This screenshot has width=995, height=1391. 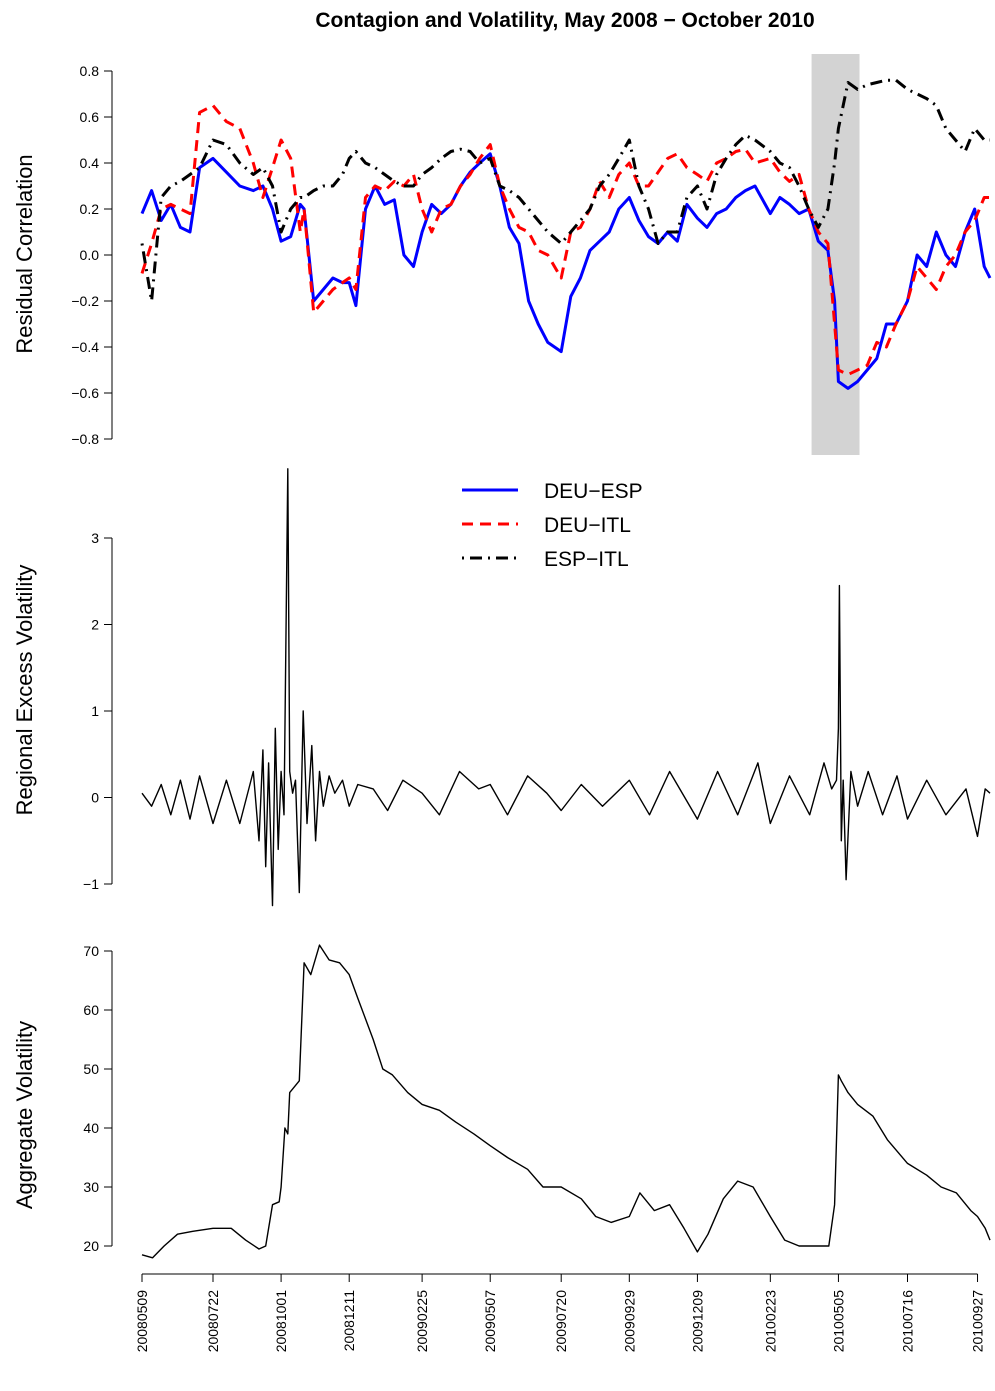 What do you see at coordinates (422, 1321) in the screenshot?
I see `x-tick-label: 20090225` at bounding box center [422, 1321].